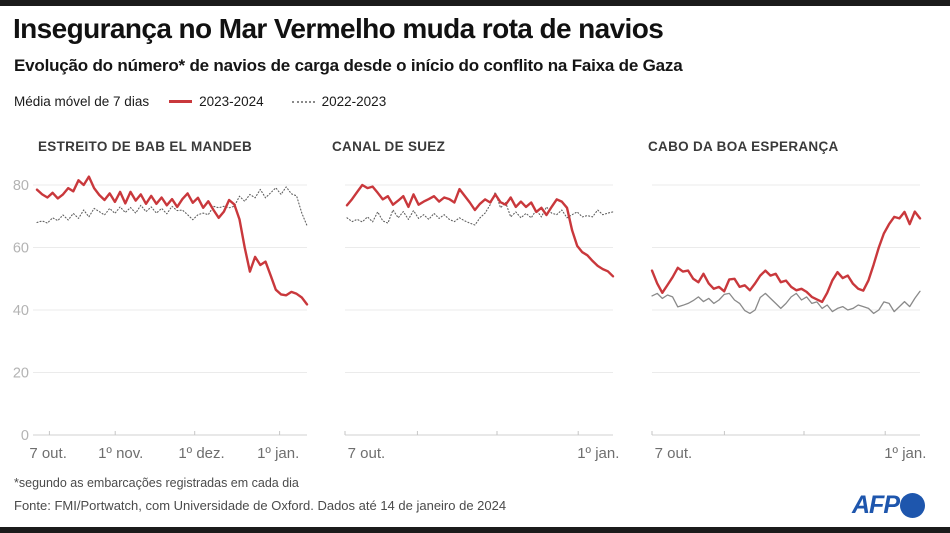  I want to click on bottom-rule, so click(475, 530).